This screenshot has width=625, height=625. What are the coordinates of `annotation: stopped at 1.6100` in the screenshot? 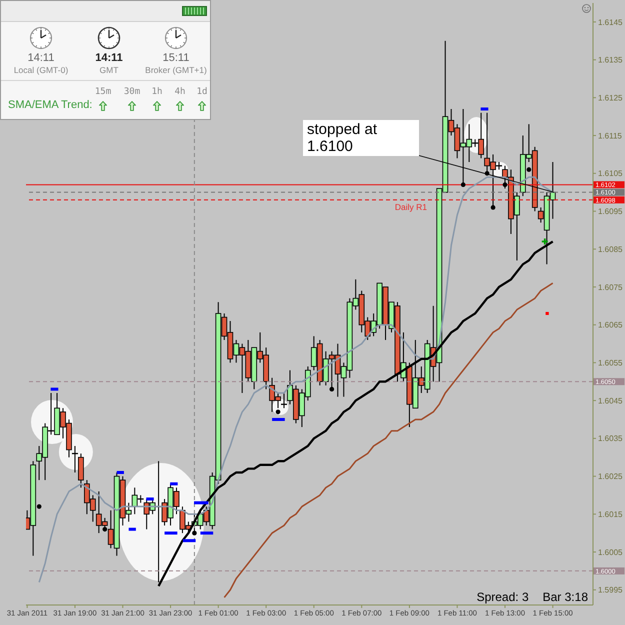 It's located at (361, 138).